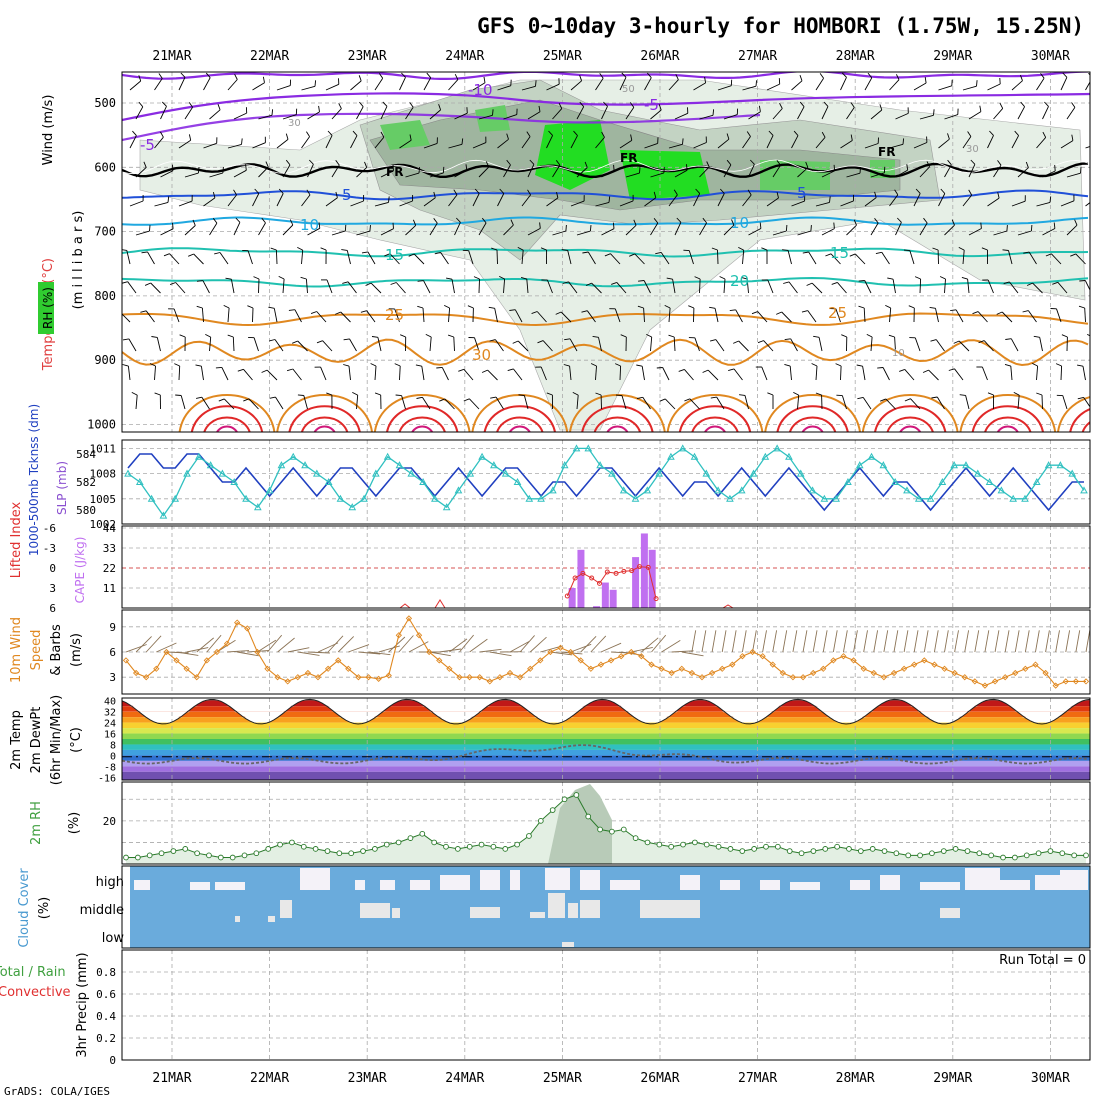 This screenshot has width=1100, height=1100. Describe the element at coordinates (562, 56) in the screenshot. I see `date-label-top: 25MAR` at that location.